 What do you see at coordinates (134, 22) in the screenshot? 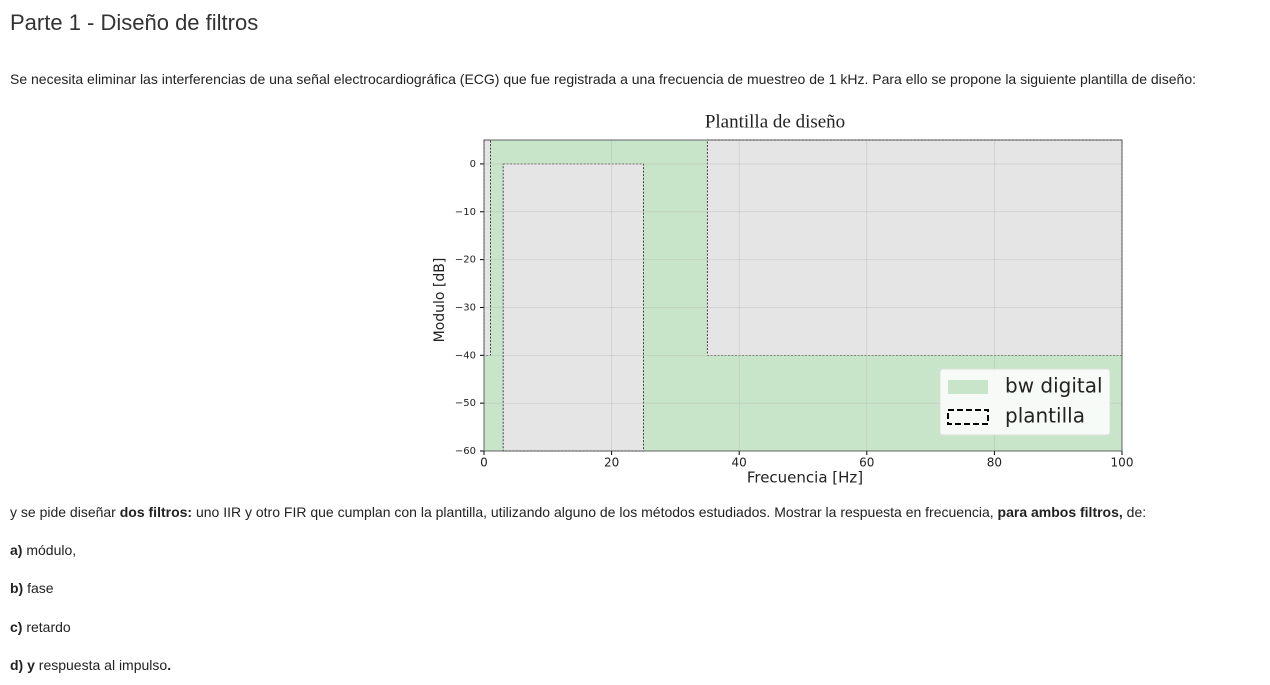
I see `title: Parte 1 - Diseño de filtros` at bounding box center [134, 22].